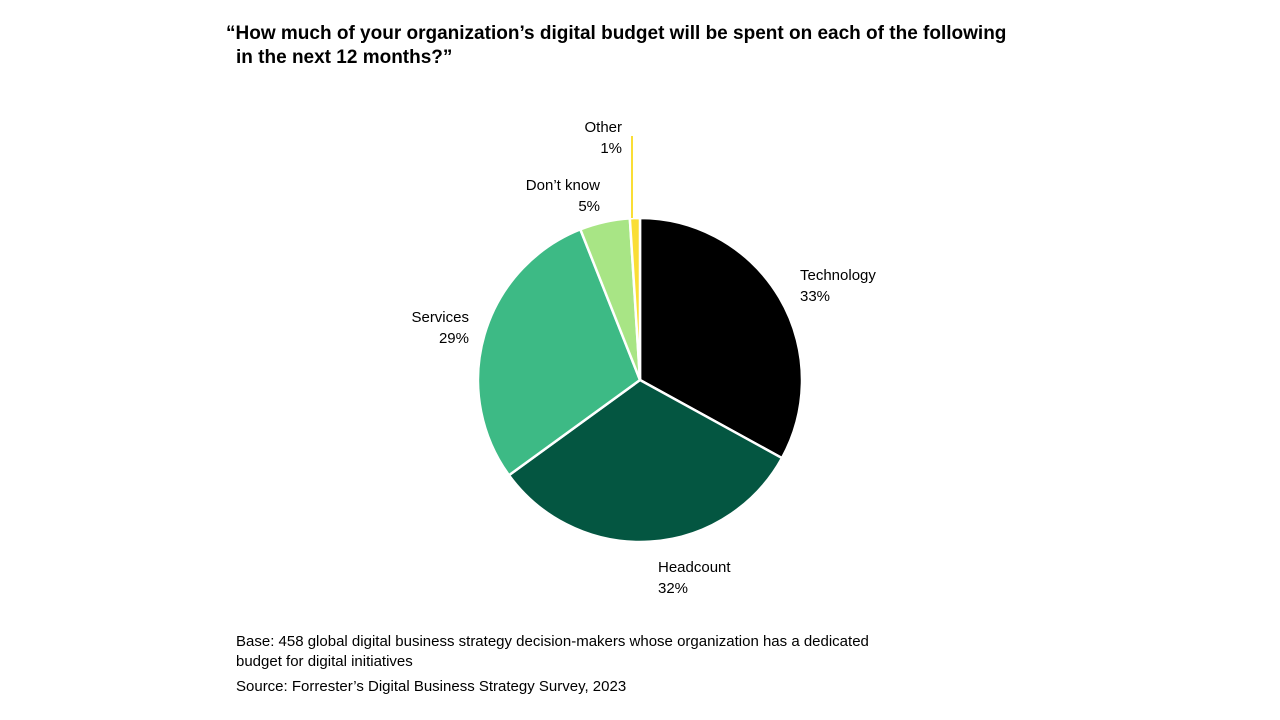 This screenshot has height=720, width=1280. I want to click on slice-value-technology: 33%, so click(815, 296).